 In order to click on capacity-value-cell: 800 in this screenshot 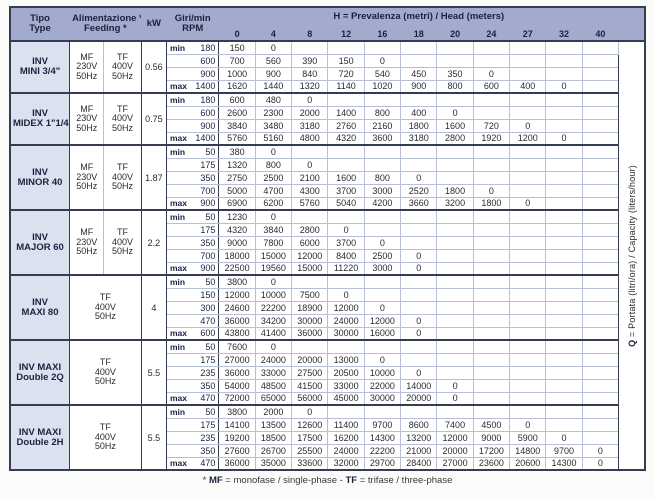, I will do `click(382, 112)`.